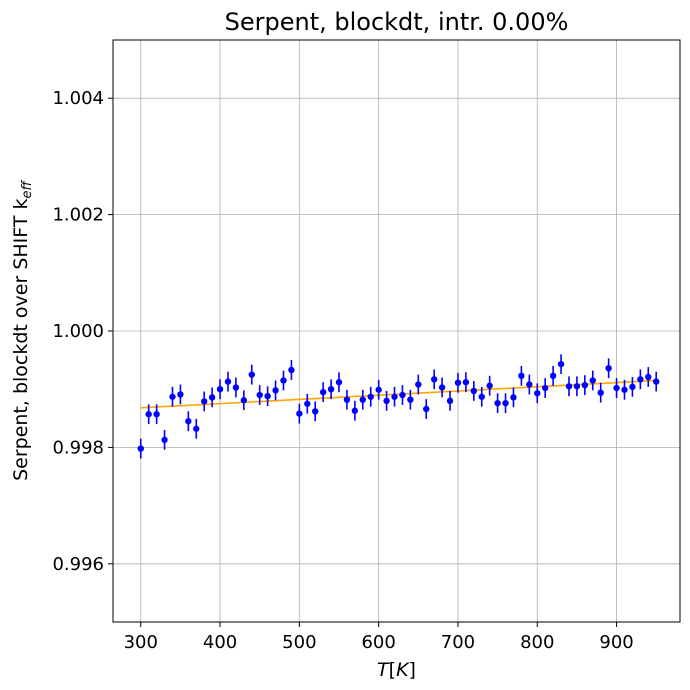  What do you see at coordinates (21, 339) in the screenshot?
I see `y-axis-title-main: Serpent, blockdt over SHIFT k` at bounding box center [21, 339].